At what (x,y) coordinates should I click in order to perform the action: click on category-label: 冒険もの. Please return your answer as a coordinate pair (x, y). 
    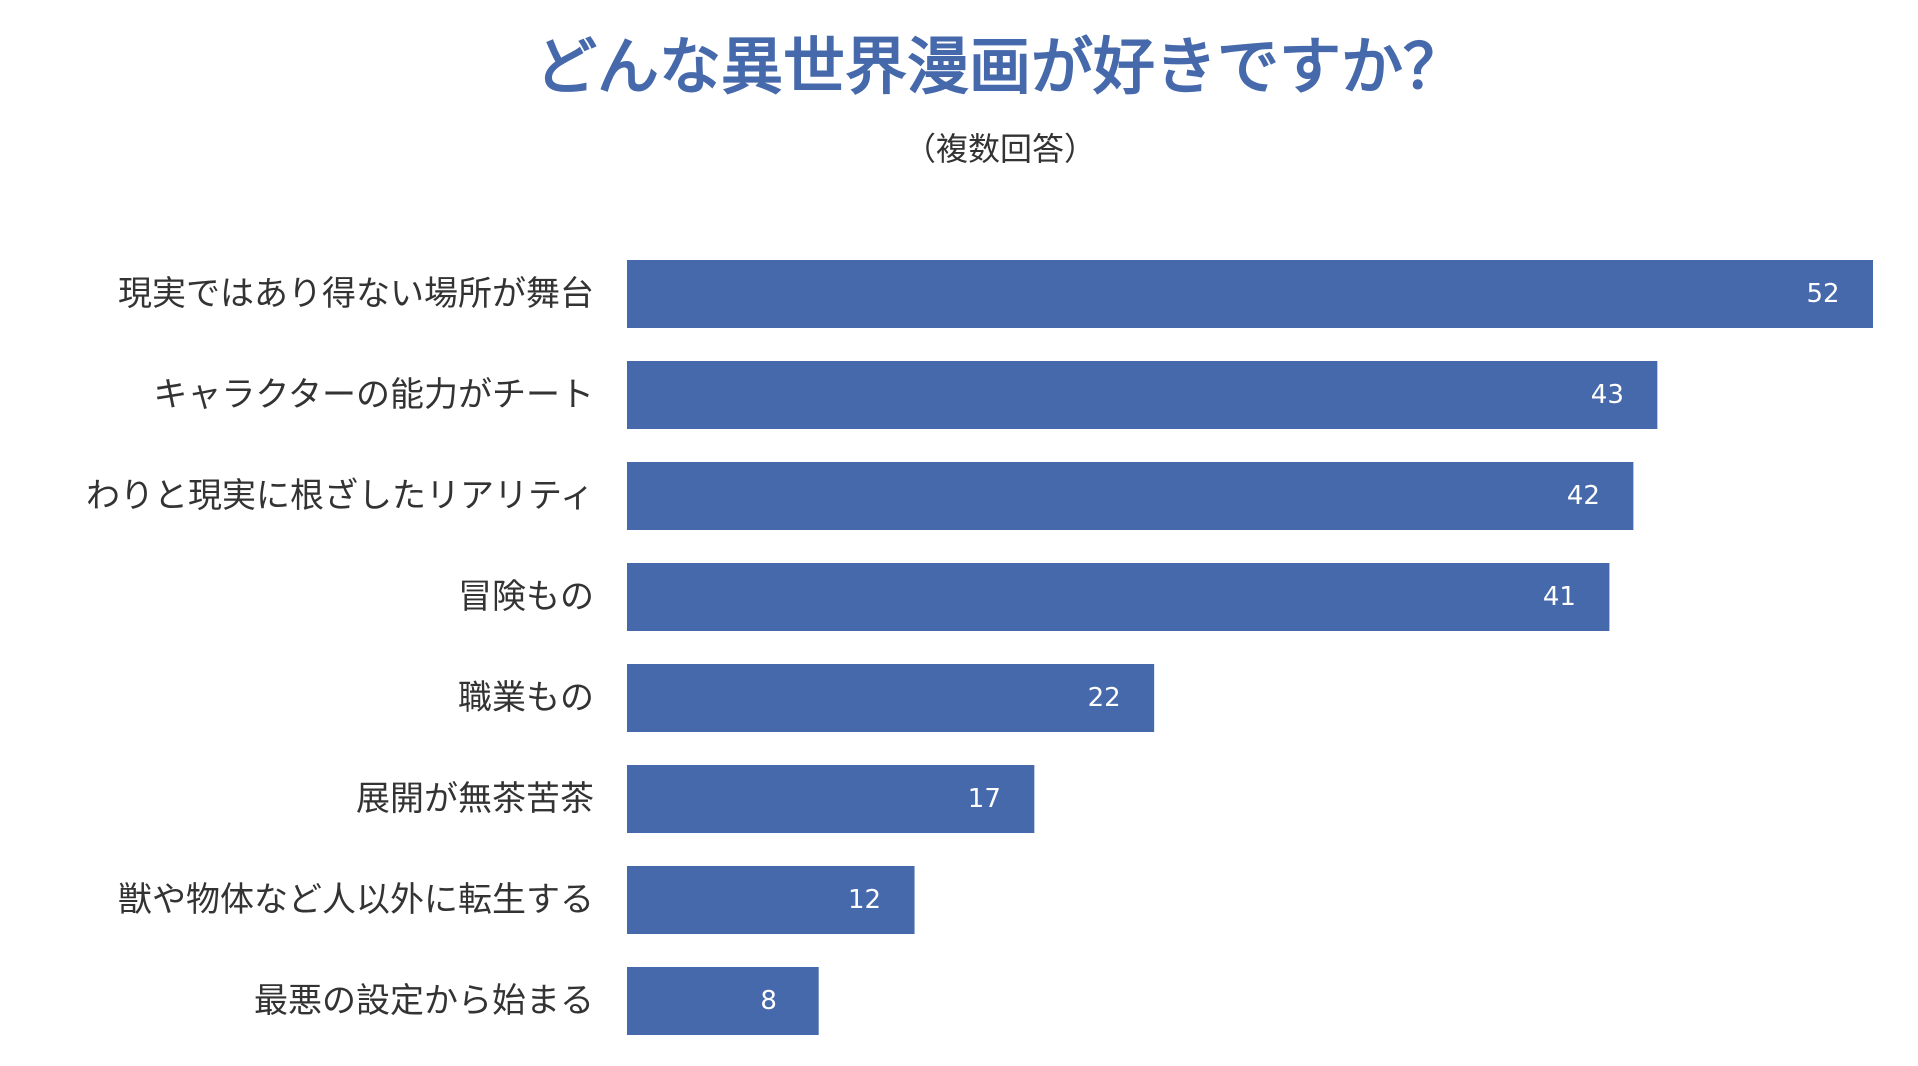
    Looking at the image, I should click on (526, 597).